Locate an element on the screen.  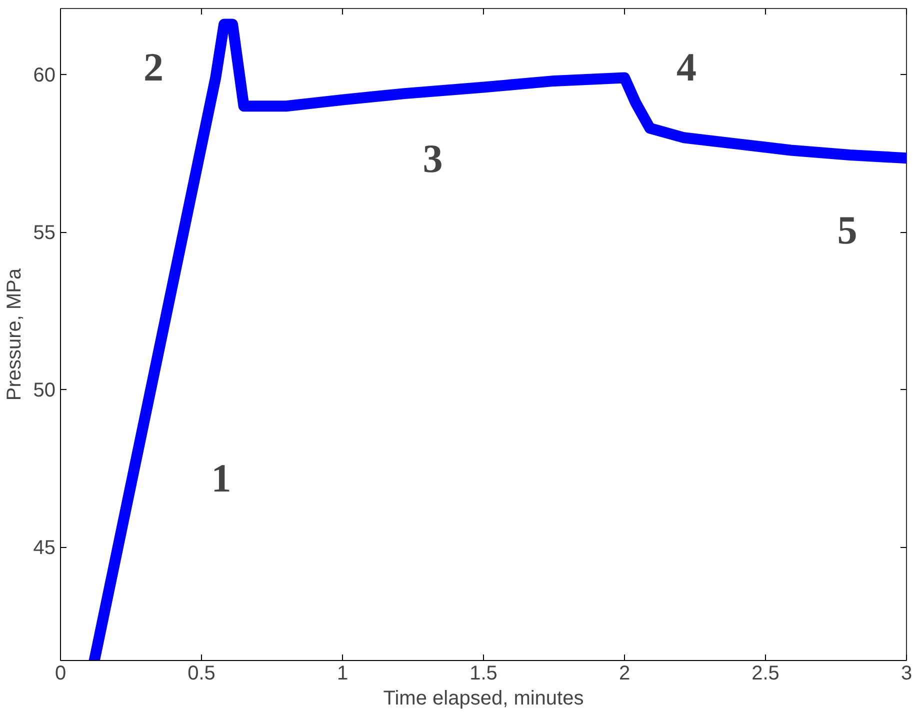
y-axis-title: Pressure, MPa is located at coordinates (14, 334).